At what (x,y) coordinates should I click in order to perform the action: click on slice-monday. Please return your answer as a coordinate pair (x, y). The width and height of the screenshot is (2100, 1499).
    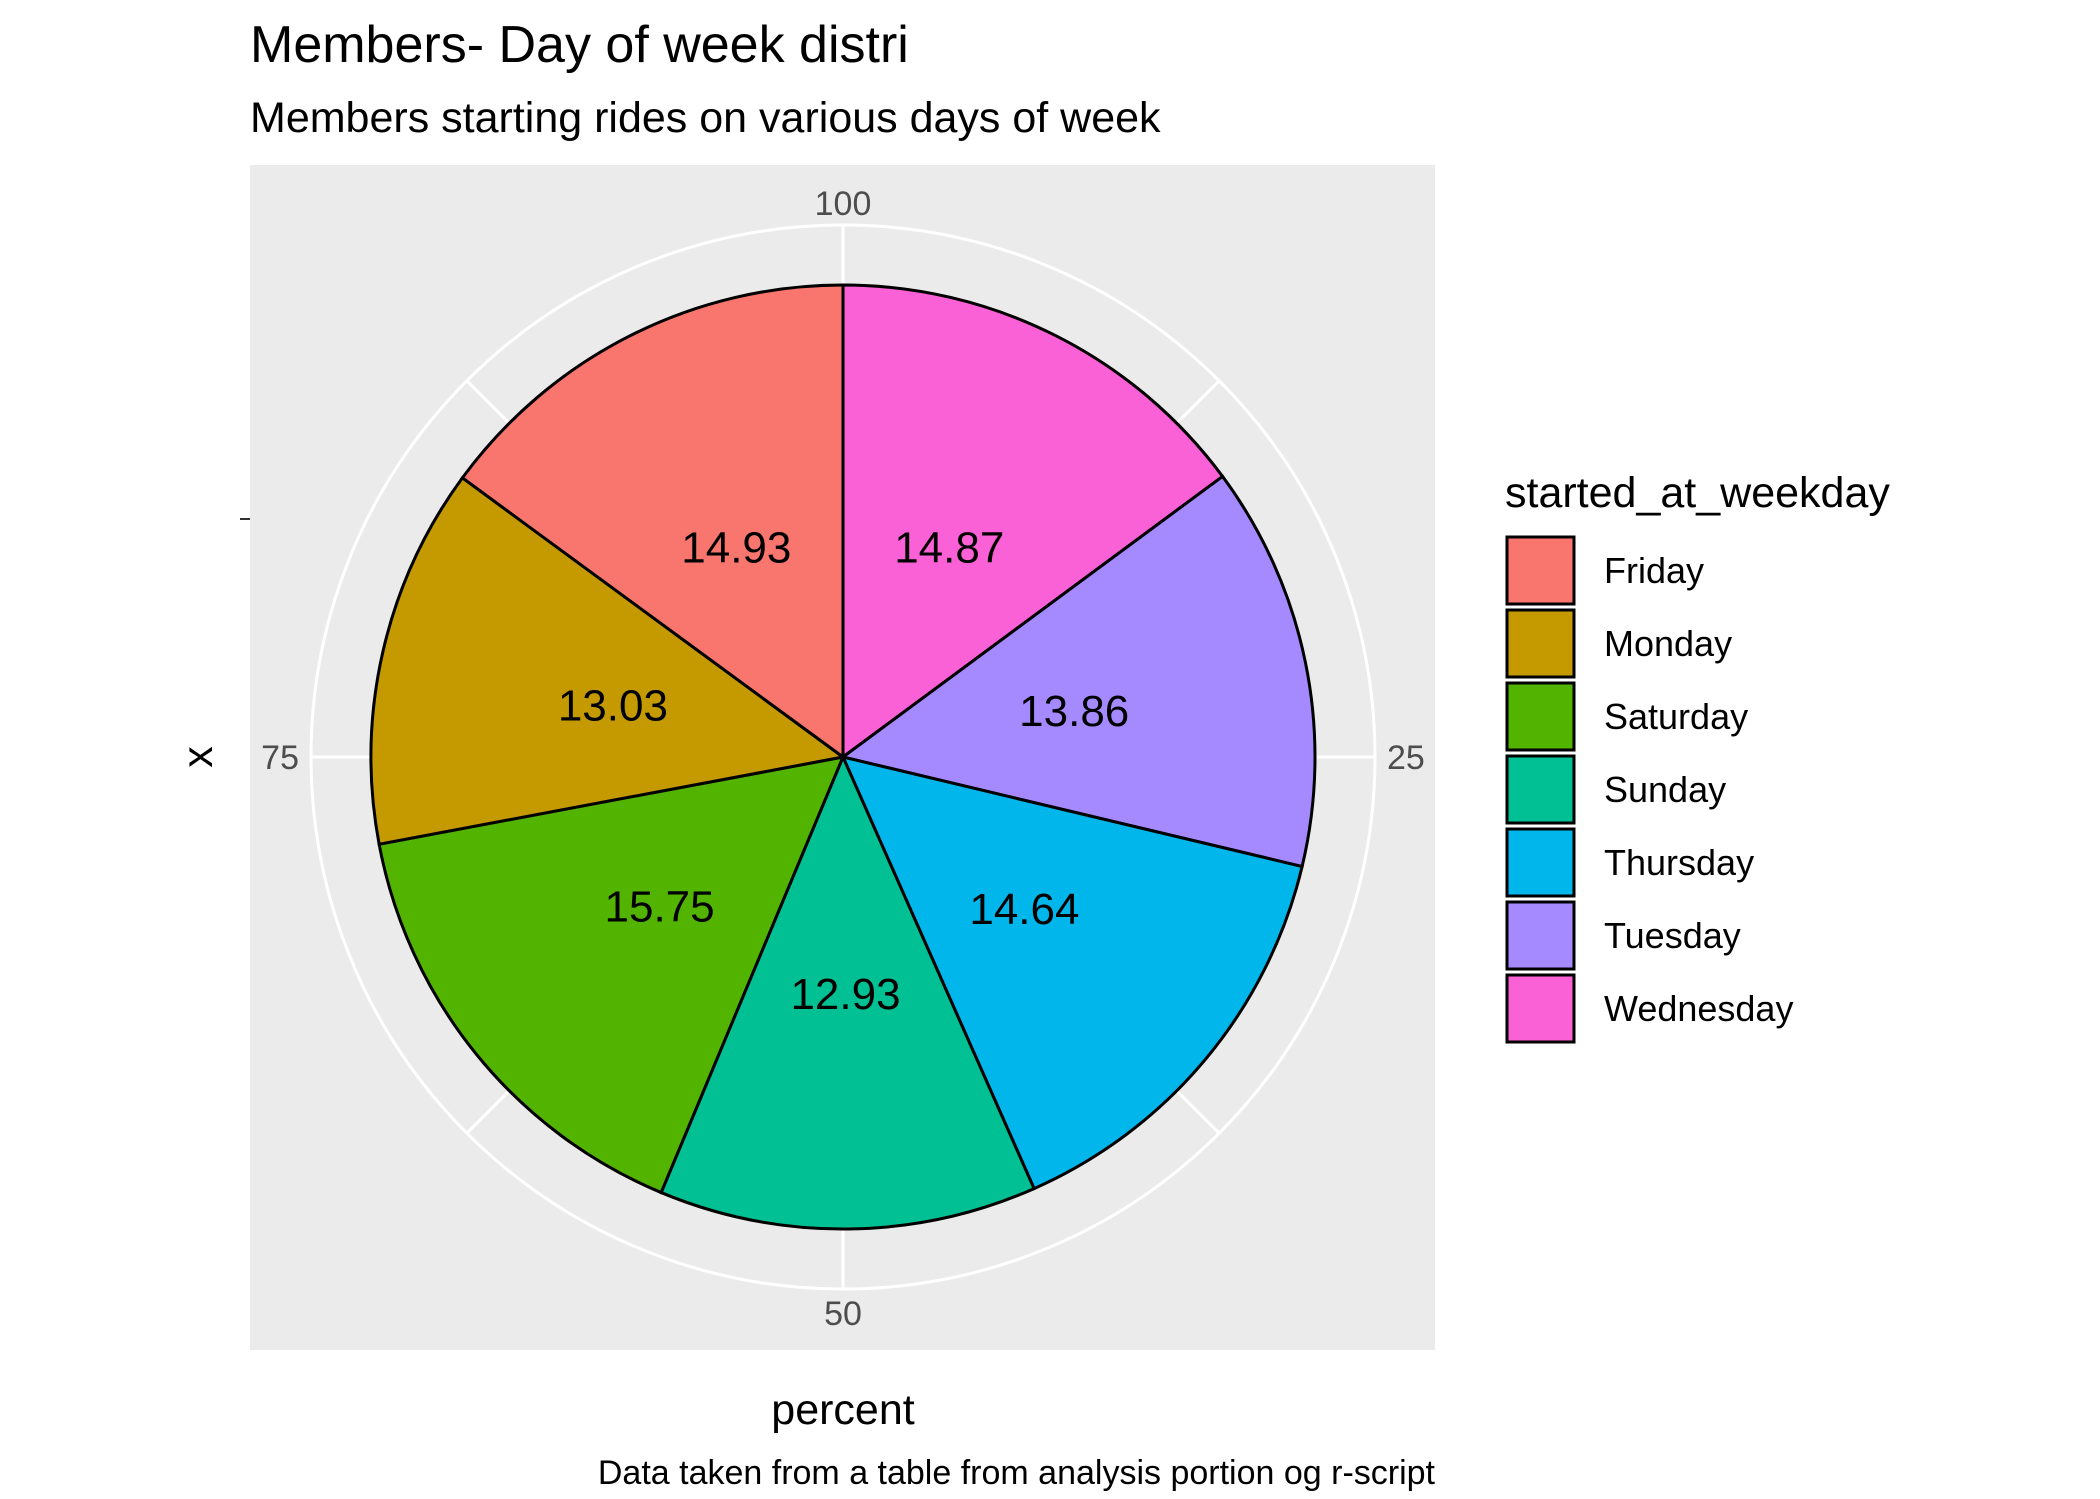
    Looking at the image, I should click on (608, 660).